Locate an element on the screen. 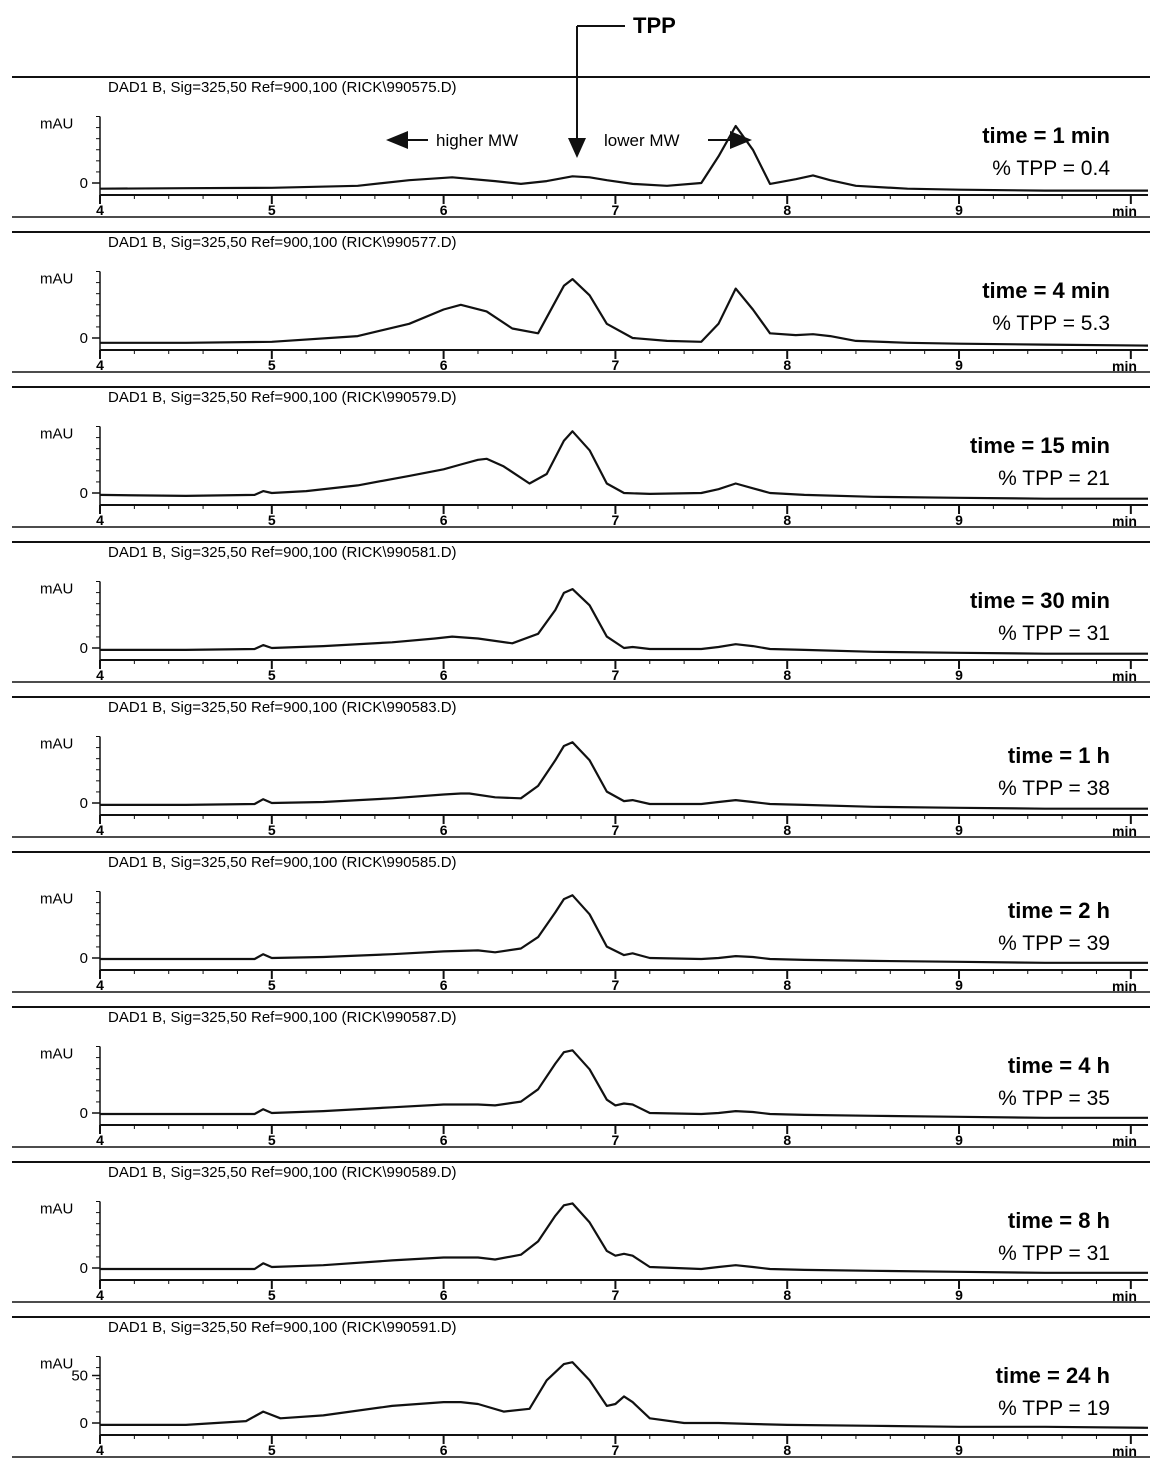 Image resolution: width=1155 pixels, height=1476 pixels. tpp-percent-label: % TPP = 39 is located at coordinates (1054, 943).